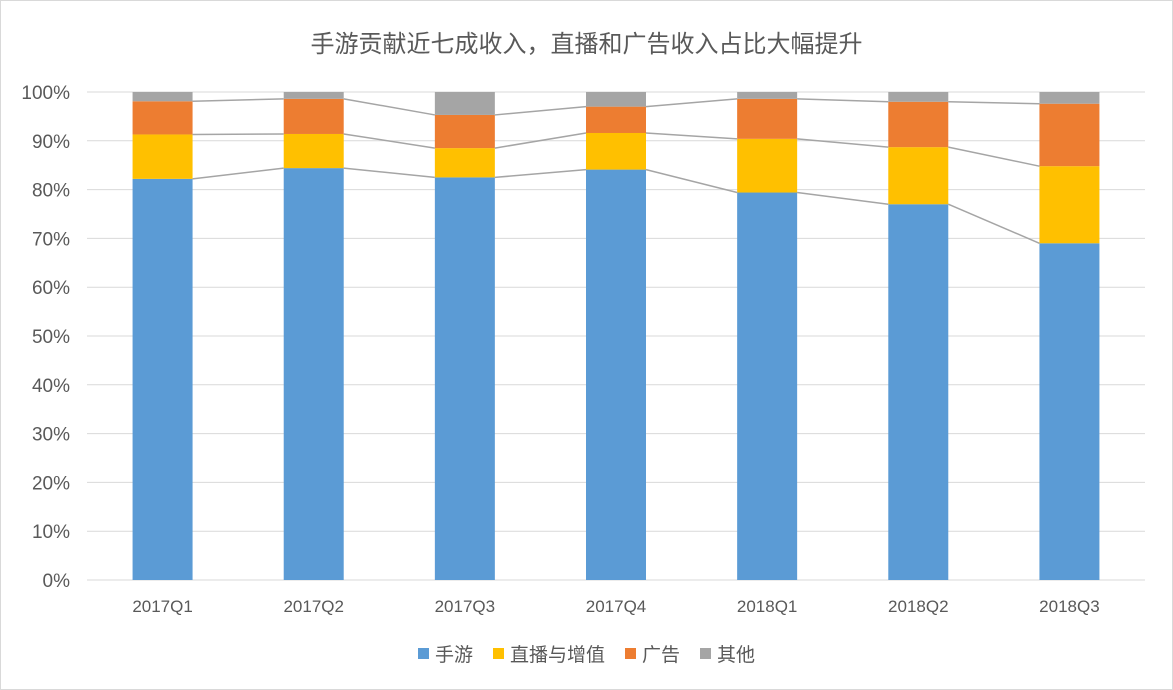 The height and width of the screenshot is (690, 1173). I want to click on x-tick-label: 2017Q3, so click(465, 606).